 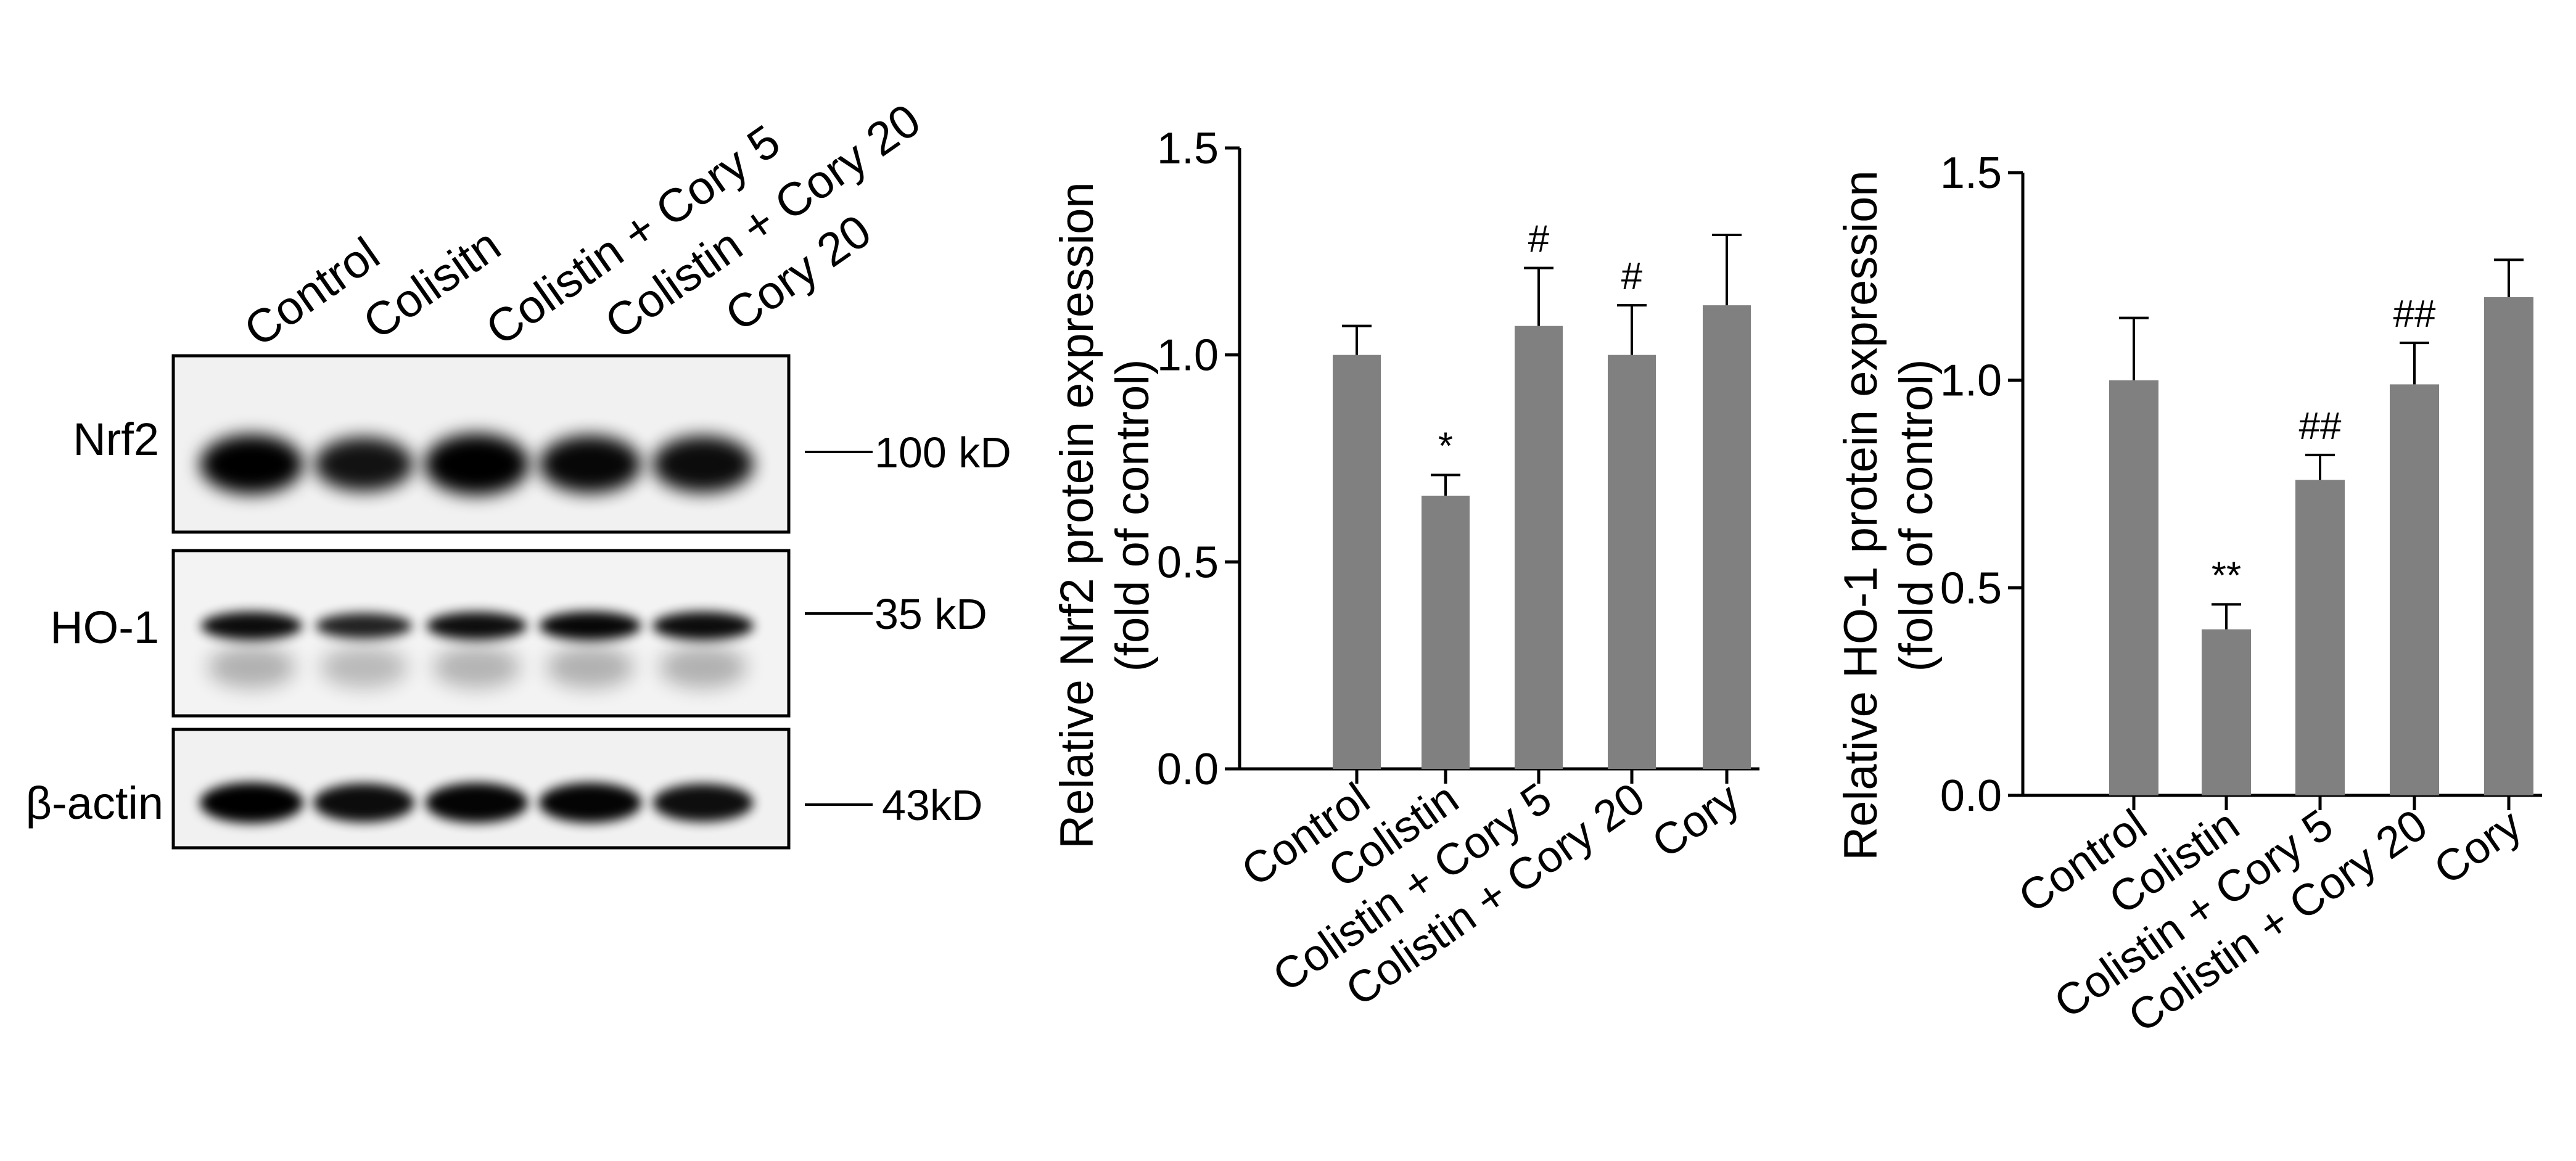 What do you see at coordinates (1632, 276) in the screenshot?
I see `nrf2-significance-4: #` at bounding box center [1632, 276].